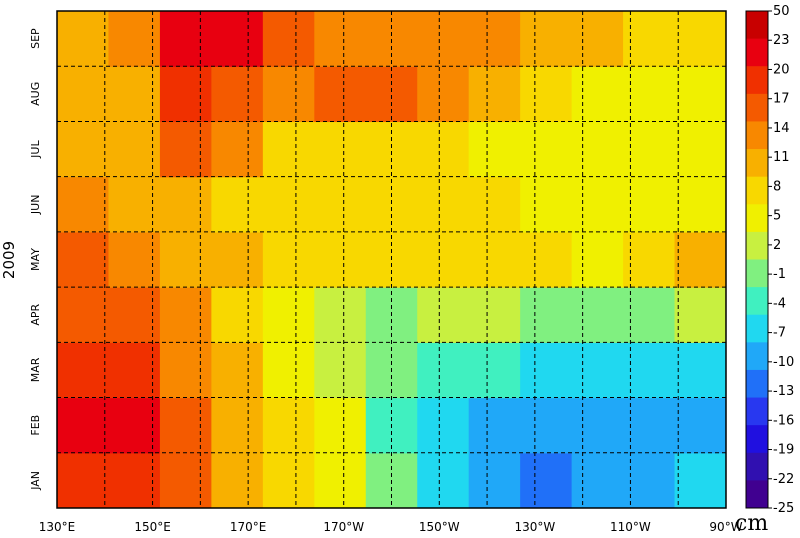 The width and height of the screenshot is (800, 538). I want to click on colorbar-label: -25, so click(783, 508).